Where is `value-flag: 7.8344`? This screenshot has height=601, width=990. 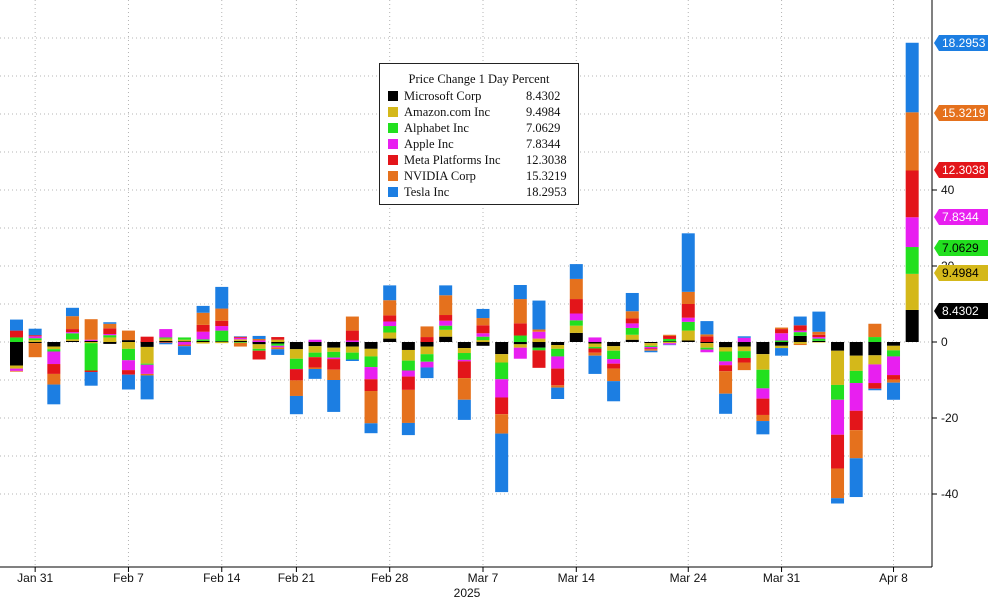 value-flag: 7.8344 is located at coordinates (961, 217).